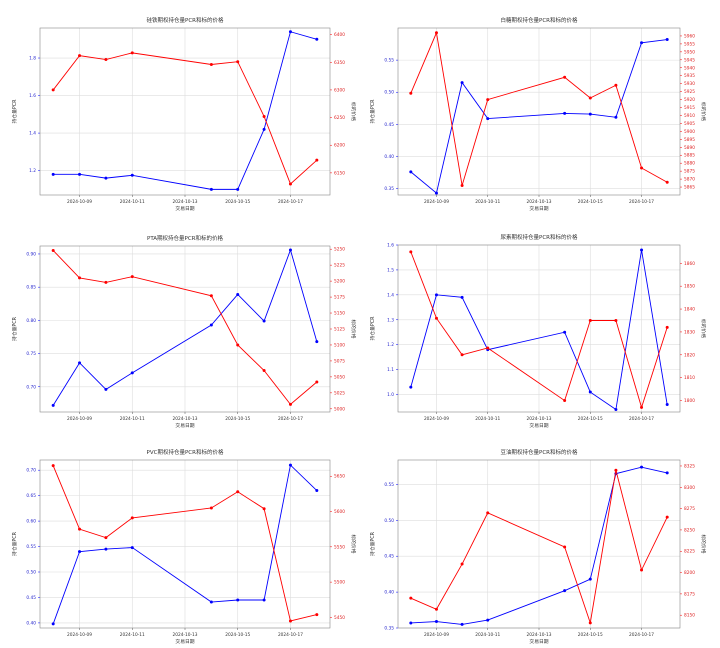 This screenshot has width=720, height=648. What do you see at coordinates (689, 594) in the screenshot?
I see `y2-tick-label: 8175` at bounding box center [689, 594].